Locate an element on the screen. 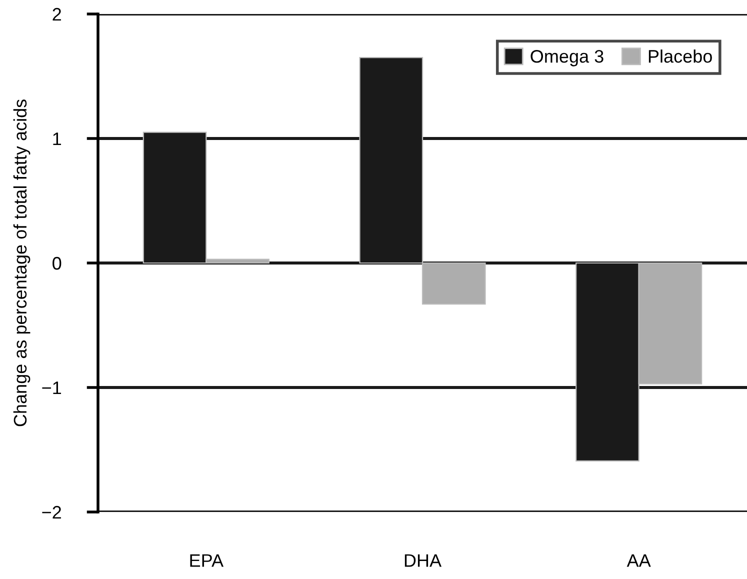  x-tick-label: EPA is located at coordinates (207, 560).